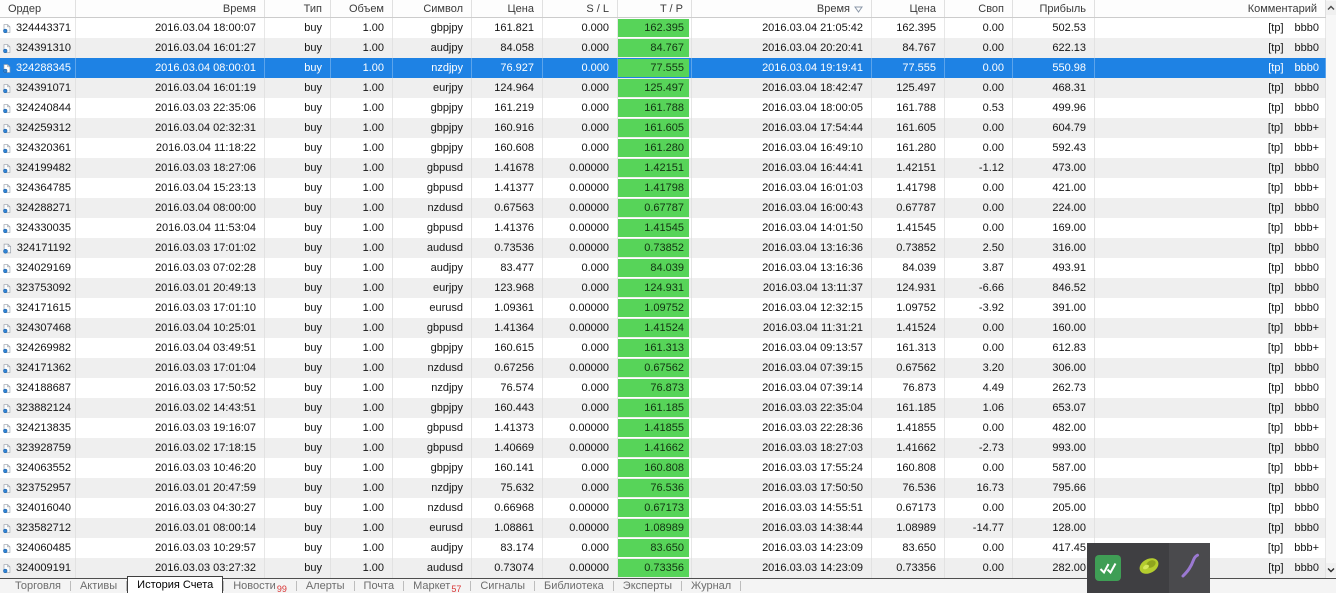 The width and height of the screenshot is (1336, 593). Describe the element at coordinates (38, 48) in the screenshot. I see `cell-order: 324391310` at that location.